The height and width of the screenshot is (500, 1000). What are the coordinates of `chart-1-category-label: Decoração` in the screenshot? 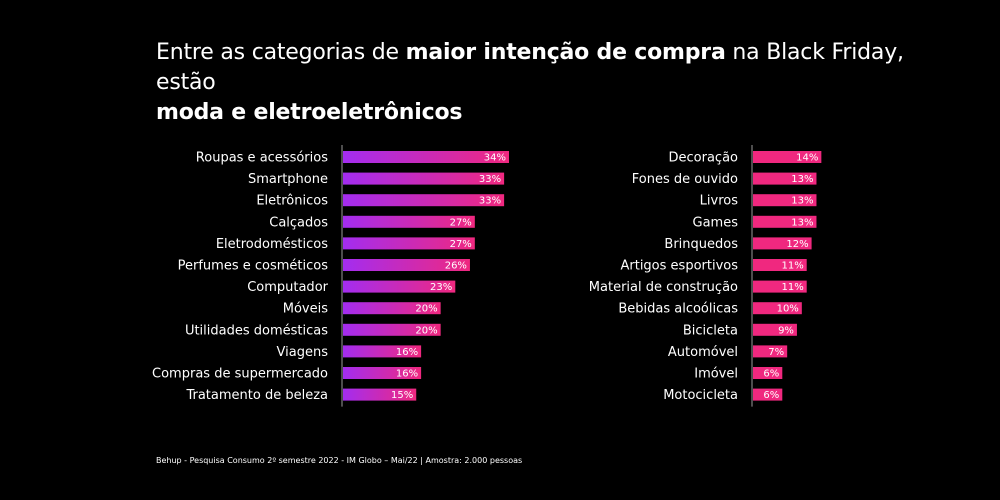 It's located at (704, 158).